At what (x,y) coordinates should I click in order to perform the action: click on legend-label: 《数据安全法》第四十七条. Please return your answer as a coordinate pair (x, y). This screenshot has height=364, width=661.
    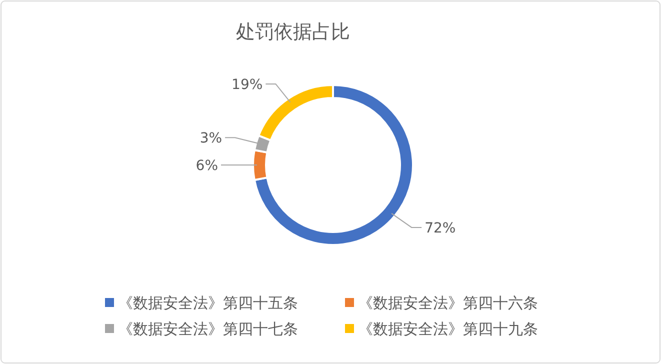
    Looking at the image, I should click on (208, 329).